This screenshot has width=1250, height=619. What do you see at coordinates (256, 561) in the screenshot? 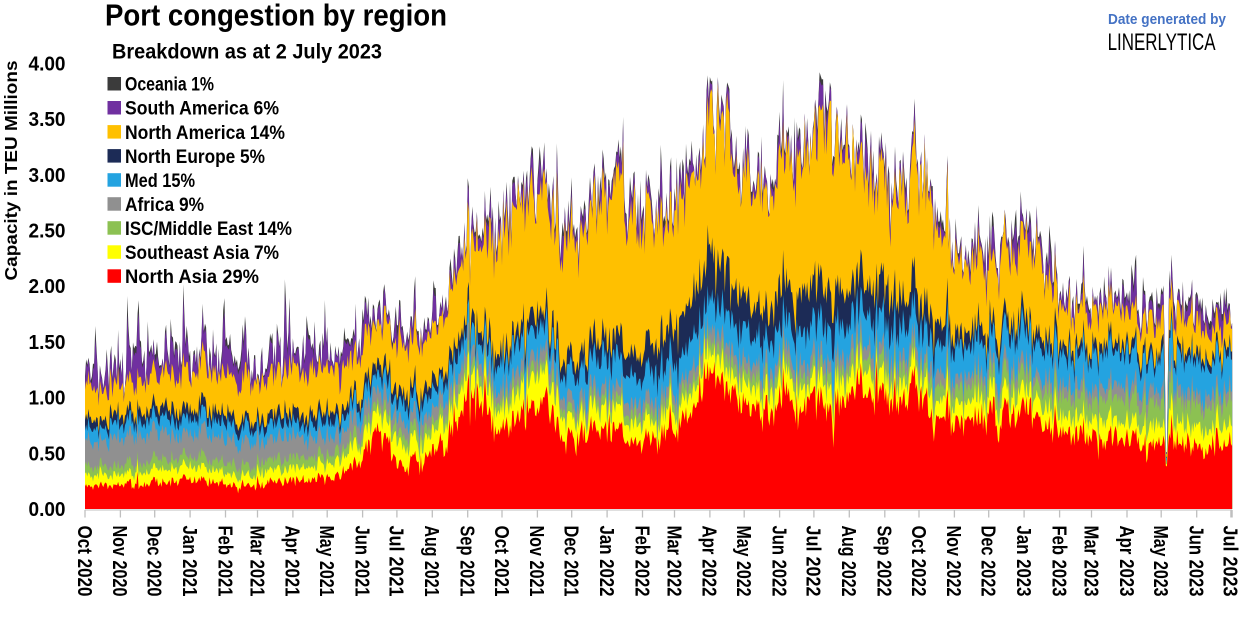
I see `svg-text: Mar 2021` at bounding box center [256, 561].